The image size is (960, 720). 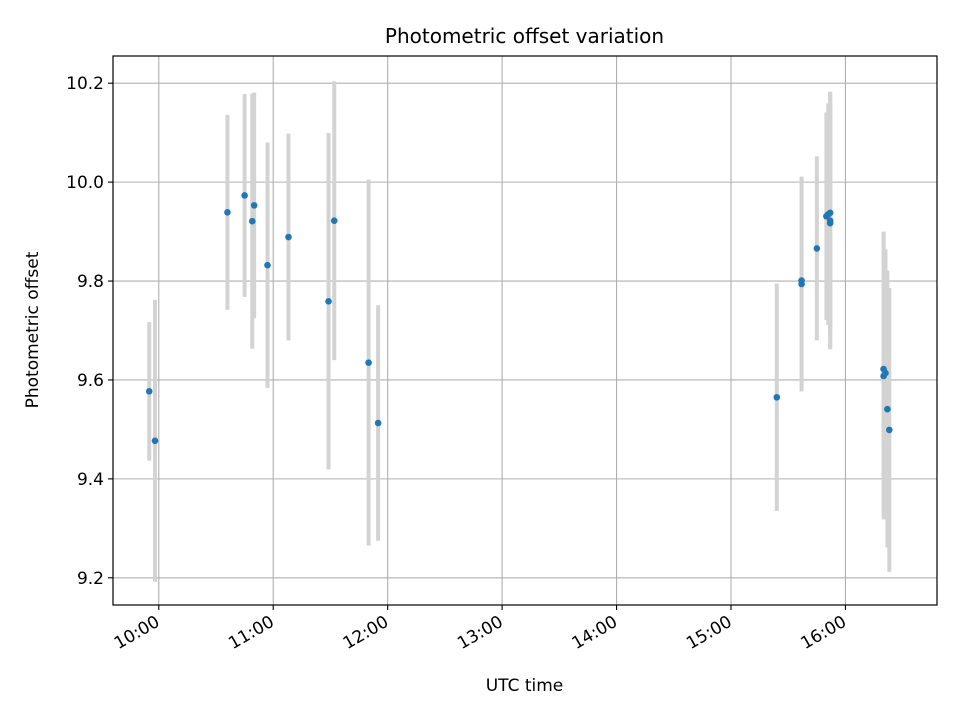 I want to click on y-axis-title: Photometric offset, so click(x=33, y=329).